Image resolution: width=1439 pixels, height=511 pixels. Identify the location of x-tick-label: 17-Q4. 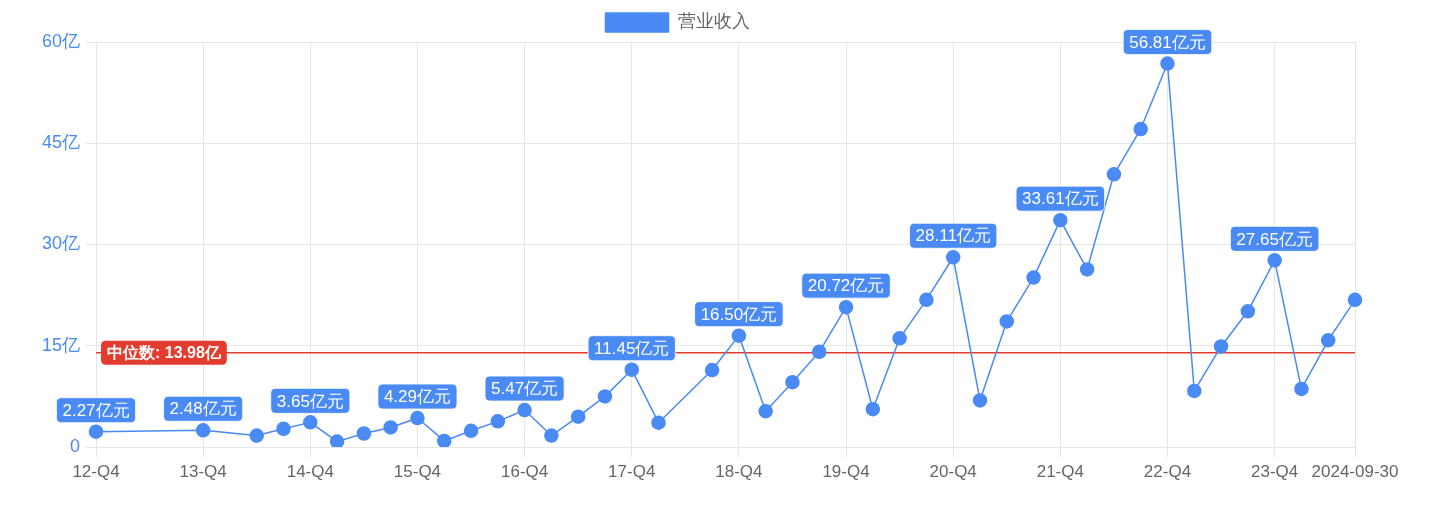
(632, 471).